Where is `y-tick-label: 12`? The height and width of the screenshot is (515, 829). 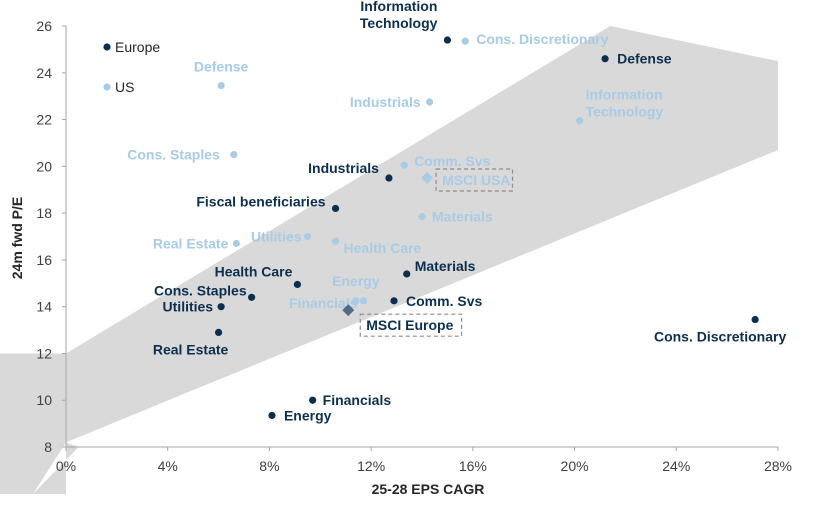 y-tick-label: 12 is located at coordinates (44, 353).